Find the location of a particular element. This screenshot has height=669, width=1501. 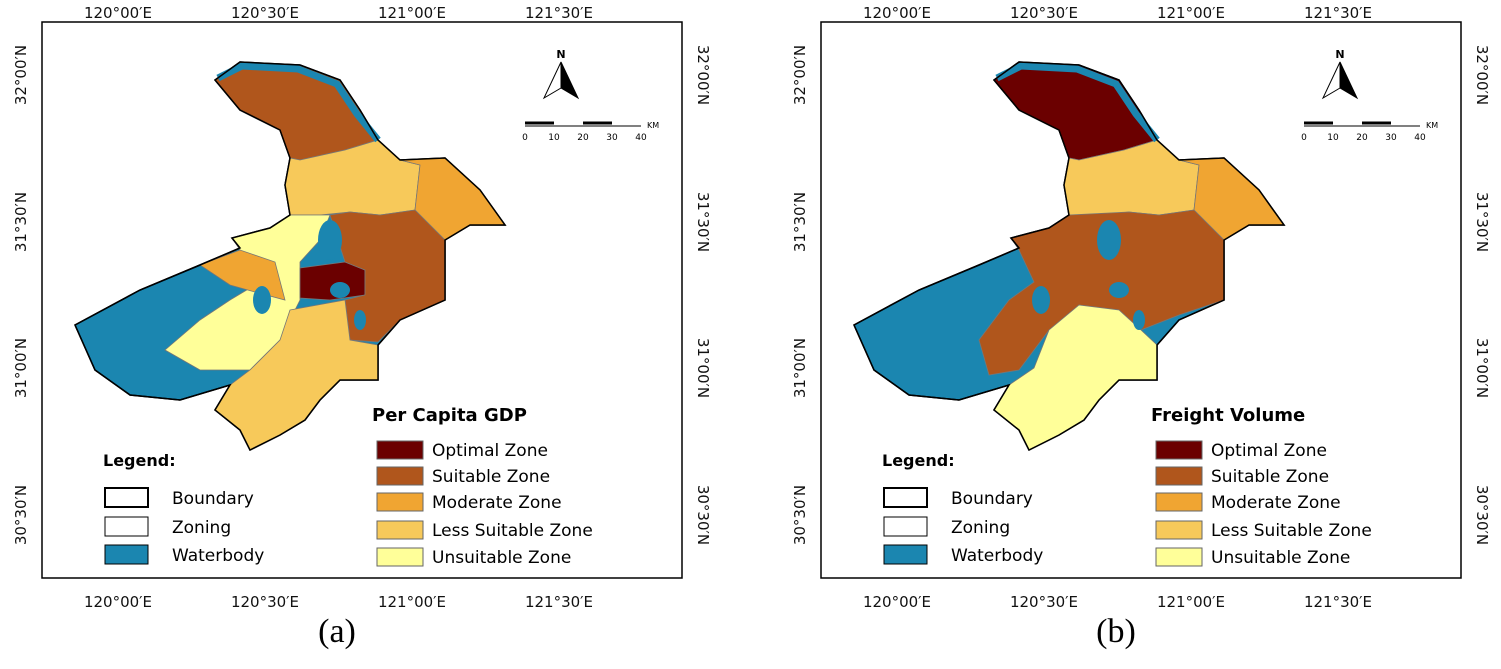

caption: (a) is located at coordinates (337, 631).